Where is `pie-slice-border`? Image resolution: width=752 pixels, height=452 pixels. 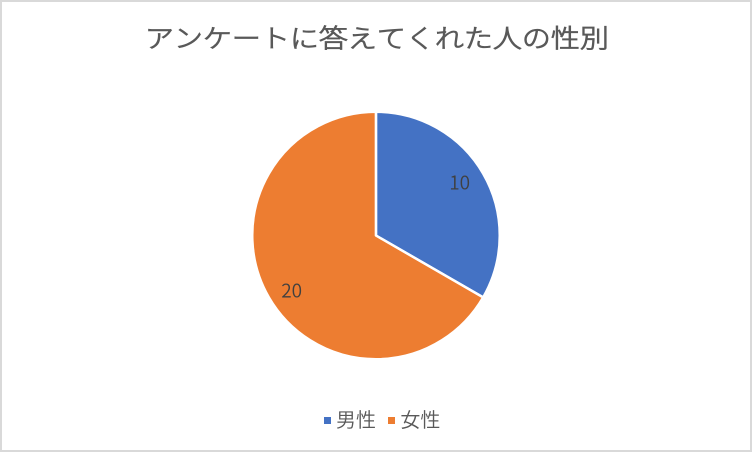
pie-slice-border is located at coordinates (437, 204).